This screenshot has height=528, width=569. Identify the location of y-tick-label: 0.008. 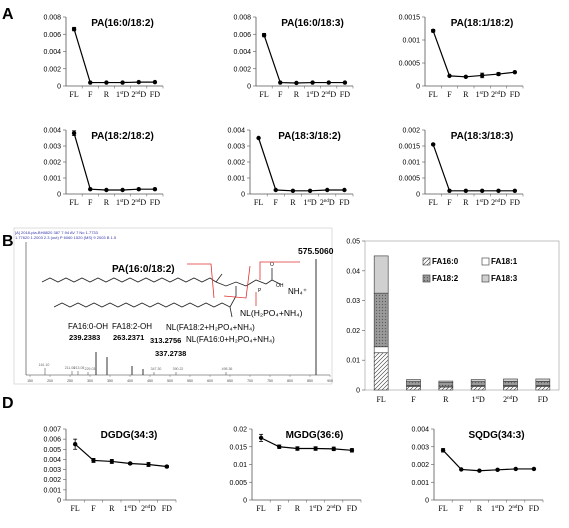
(52, 18).